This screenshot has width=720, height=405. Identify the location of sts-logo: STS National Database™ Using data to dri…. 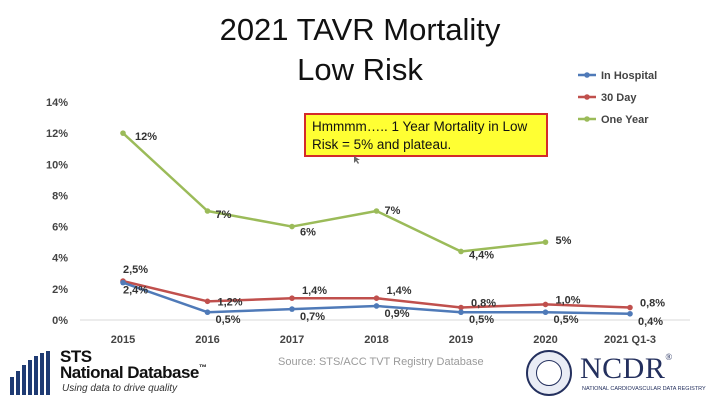
(110, 373).